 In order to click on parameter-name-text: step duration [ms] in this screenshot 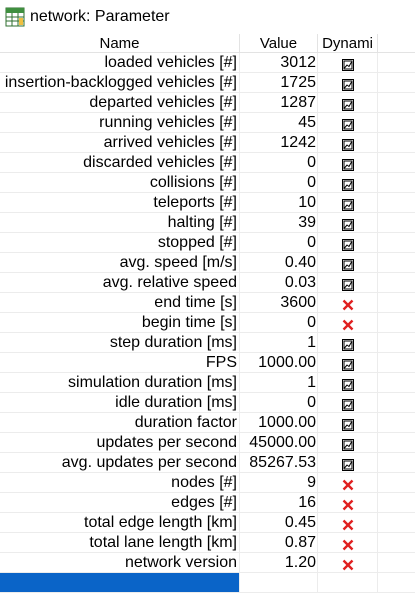, I will do `click(173, 342)`.